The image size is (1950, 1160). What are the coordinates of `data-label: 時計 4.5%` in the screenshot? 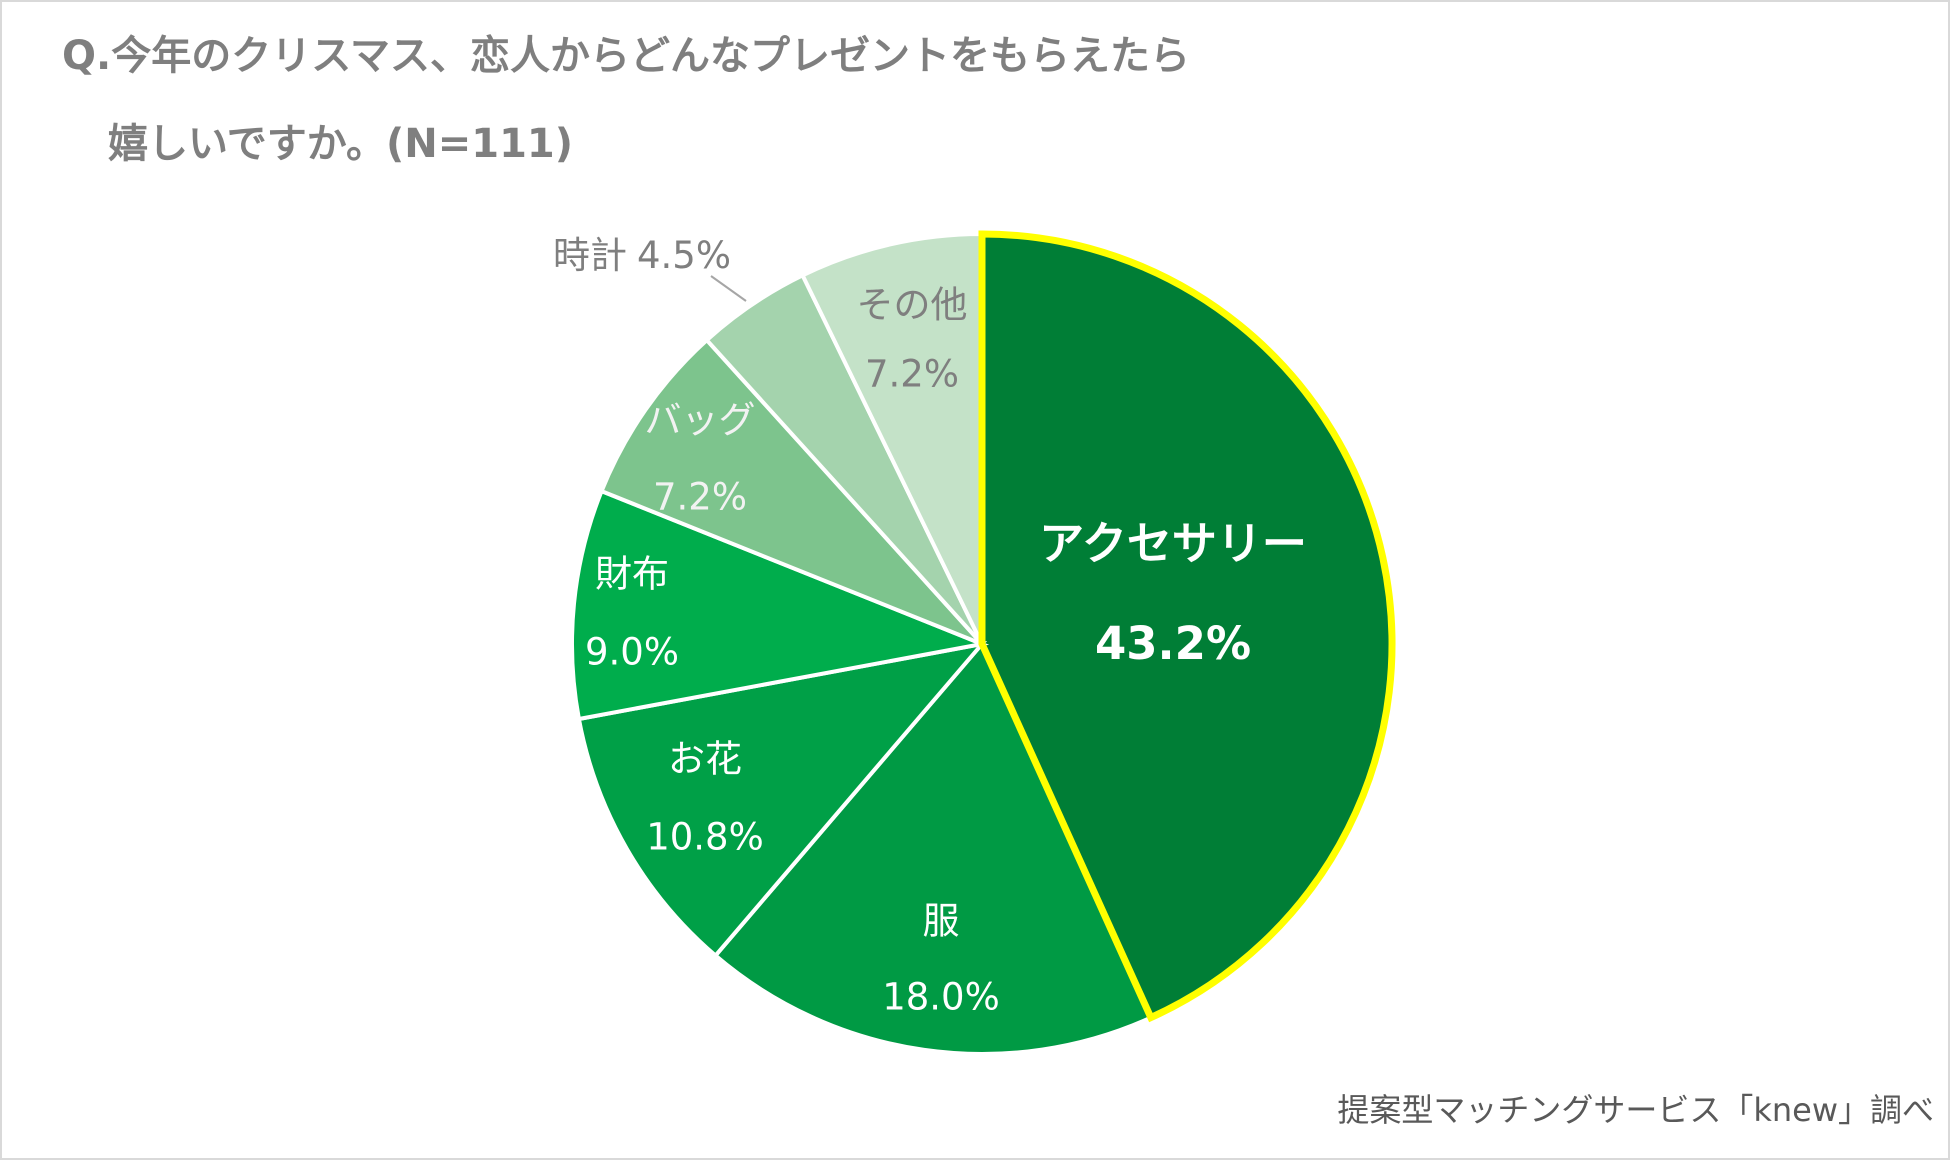 It's located at (642, 255).